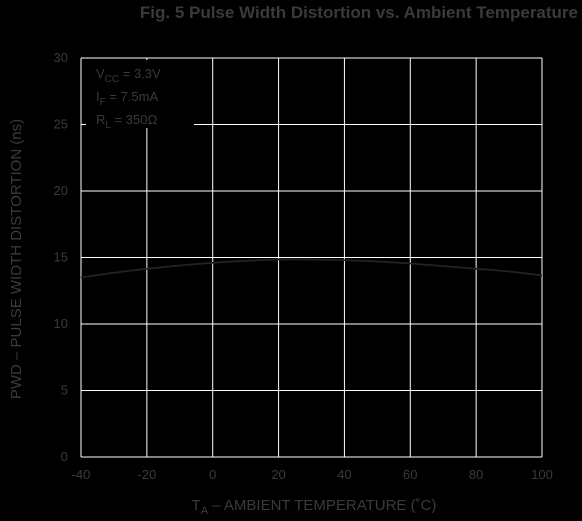 The width and height of the screenshot is (582, 521). Describe the element at coordinates (134, 119) in the screenshot. I see `condition-rl-rest: = 350Ω` at that location.